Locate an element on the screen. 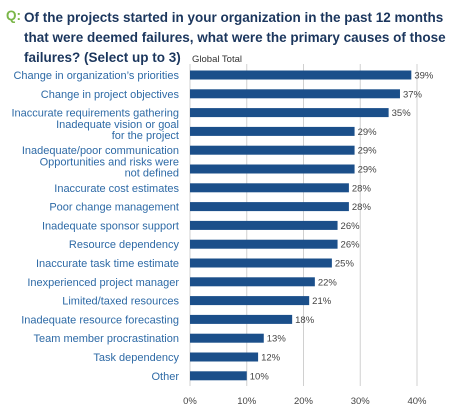  value-label: 37% is located at coordinates (413, 94).